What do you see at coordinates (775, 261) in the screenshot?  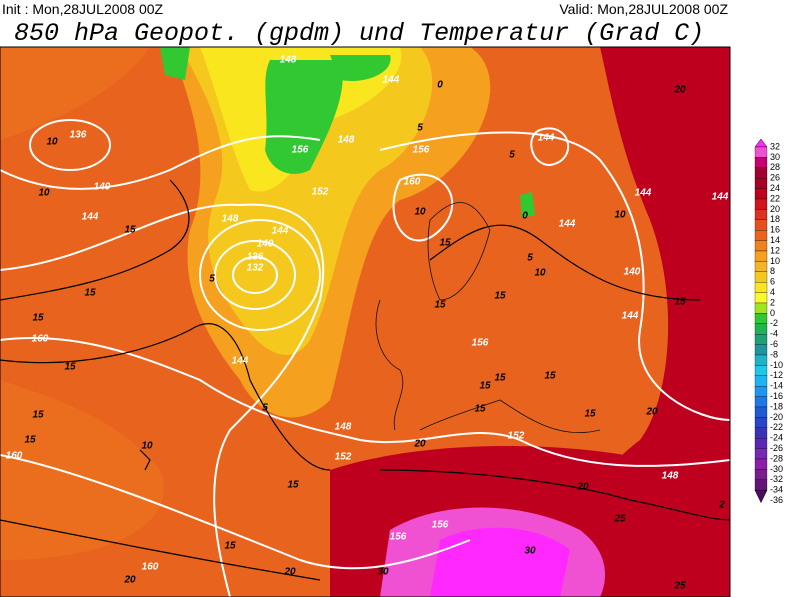 I see `colorbar-label: 10` at bounding box center [775, 261].